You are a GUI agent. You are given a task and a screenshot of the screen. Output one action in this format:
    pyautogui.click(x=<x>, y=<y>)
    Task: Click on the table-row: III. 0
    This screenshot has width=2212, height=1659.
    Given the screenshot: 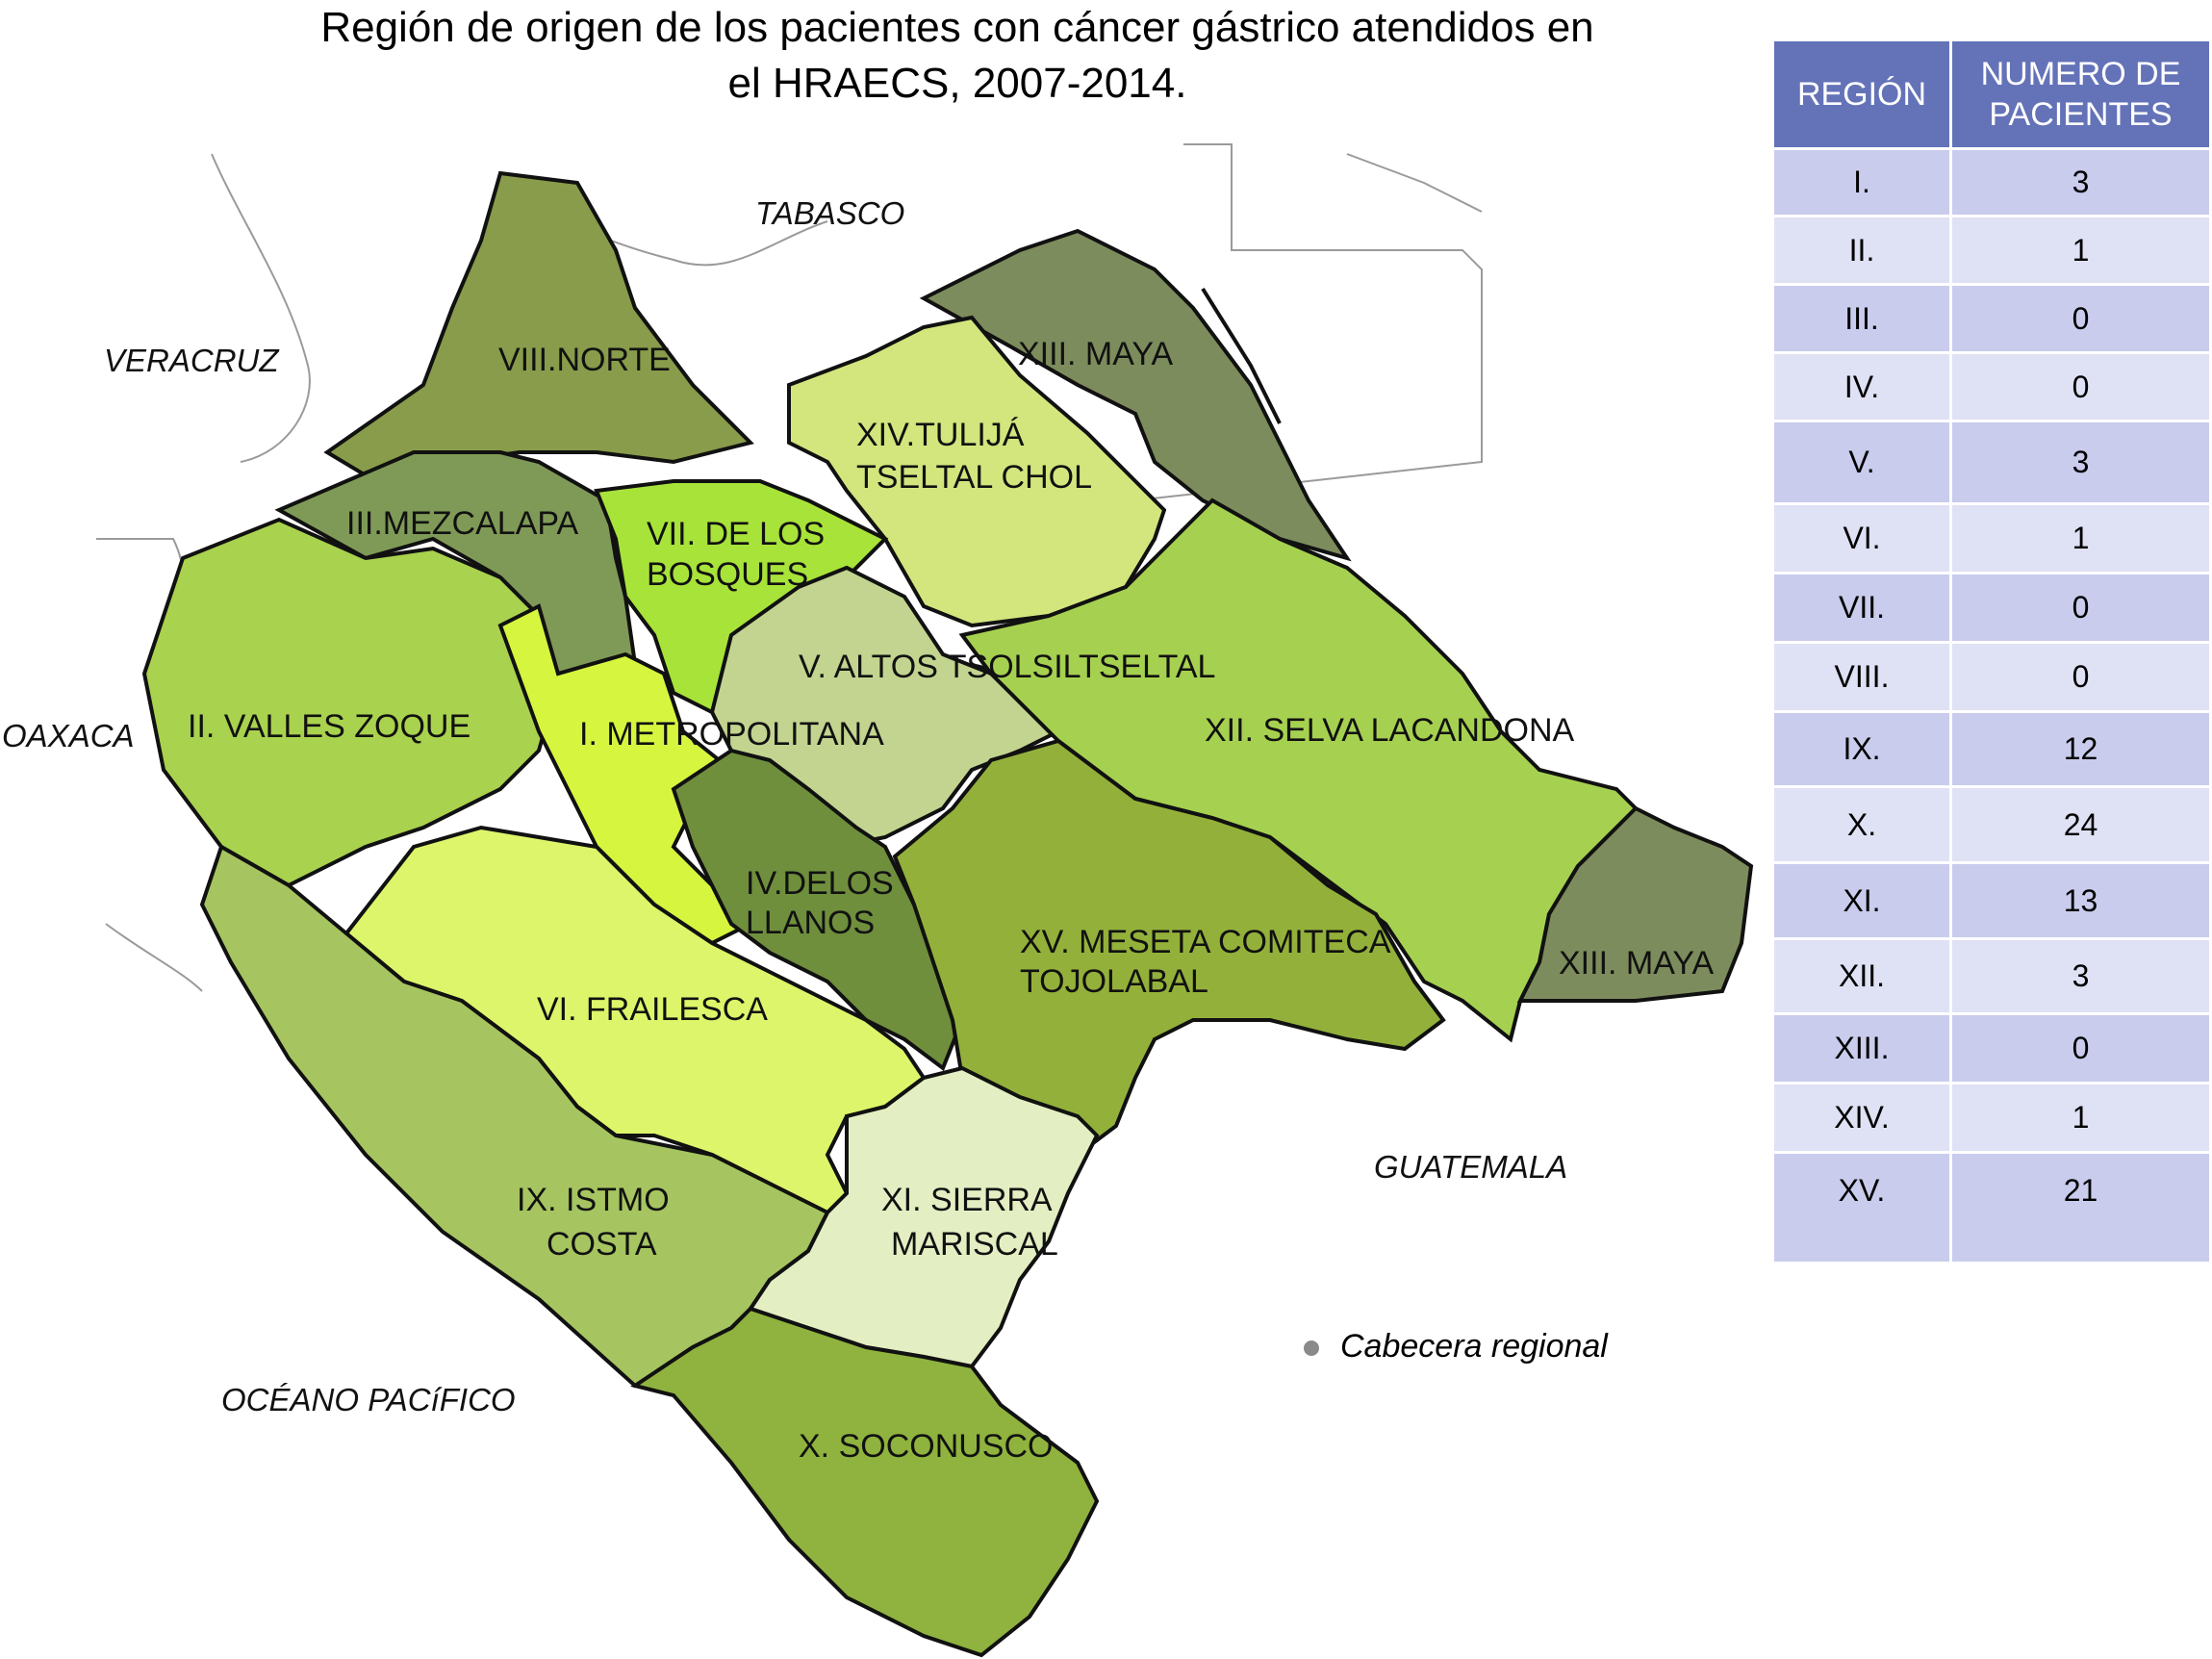 What is the action you would take?
    pyautogui.click(x=1991, y=318)
    